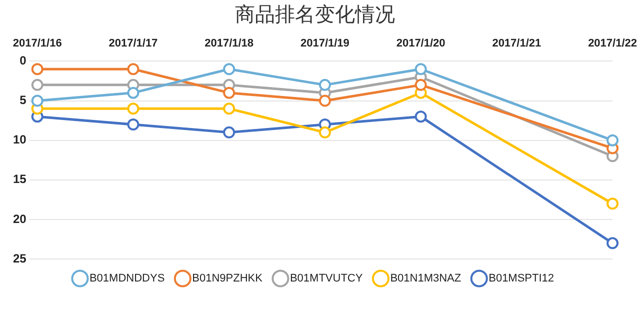 This screenshot has width=640, height=324. Describe the element at coordinates (315, 14) in the screenshot. I see `chart-title: 商品排名变化情况` at that location.